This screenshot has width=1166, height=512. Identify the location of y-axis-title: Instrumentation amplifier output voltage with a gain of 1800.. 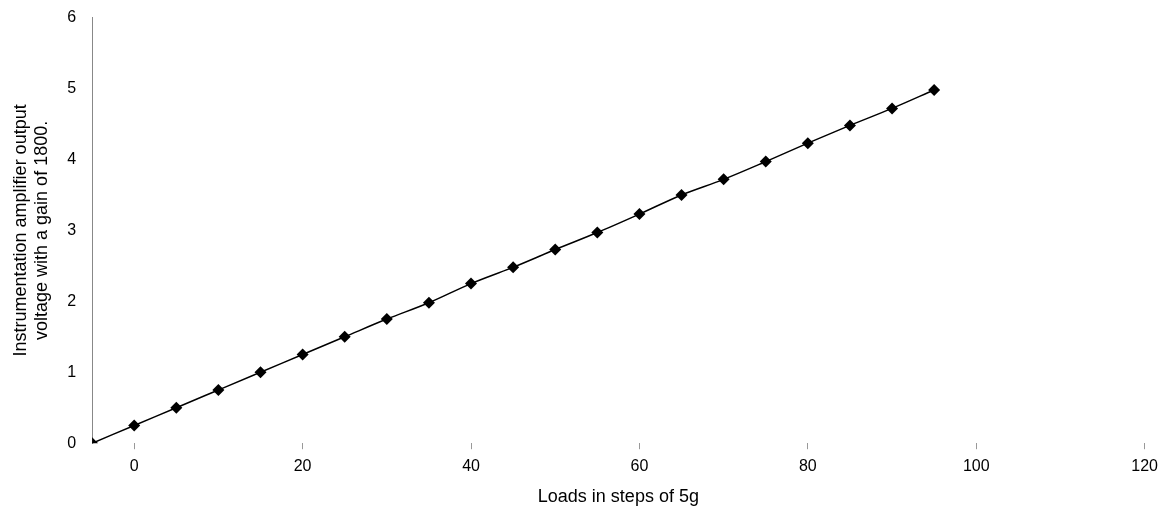
(30, 230).